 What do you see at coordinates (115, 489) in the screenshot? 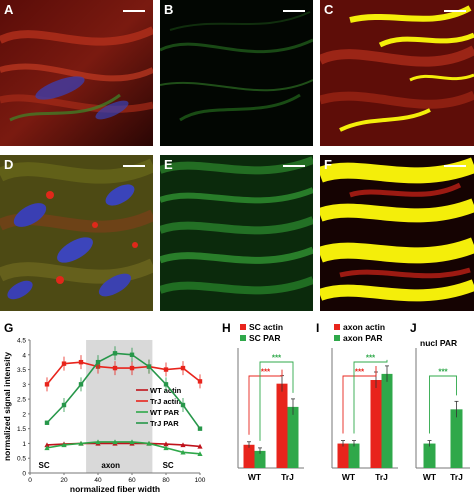
I see `x-axis-label: normalized fiber width` at bounding box center [115, 489].